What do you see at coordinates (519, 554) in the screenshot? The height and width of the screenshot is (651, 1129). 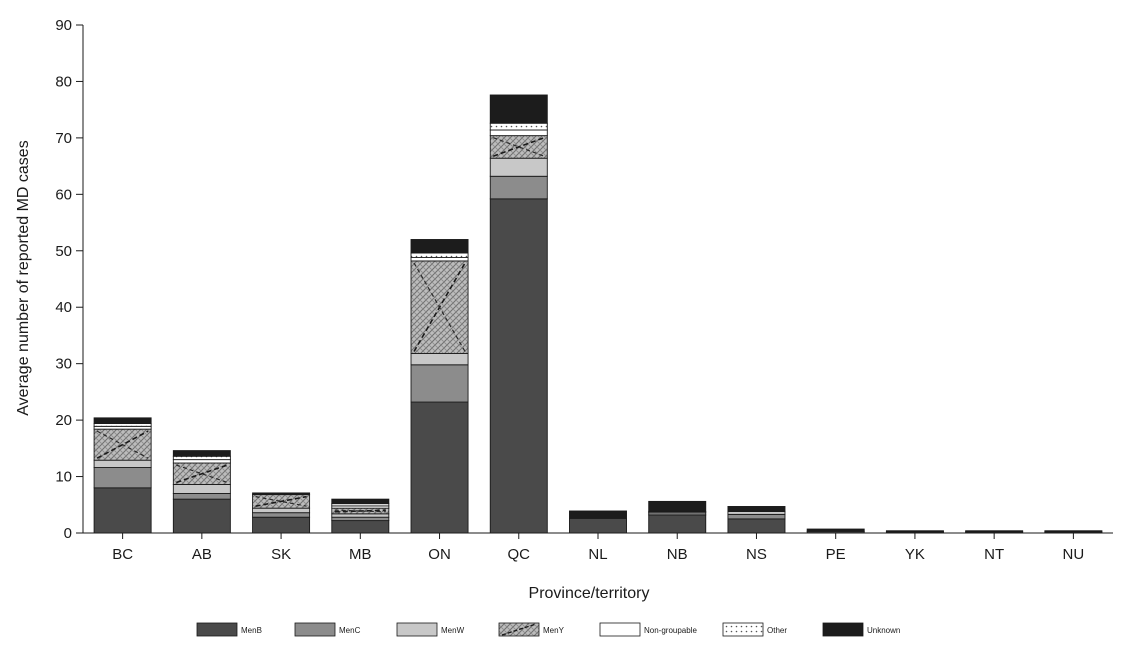 I see `x-tick-label: QC` at bounding box center [519, 554].